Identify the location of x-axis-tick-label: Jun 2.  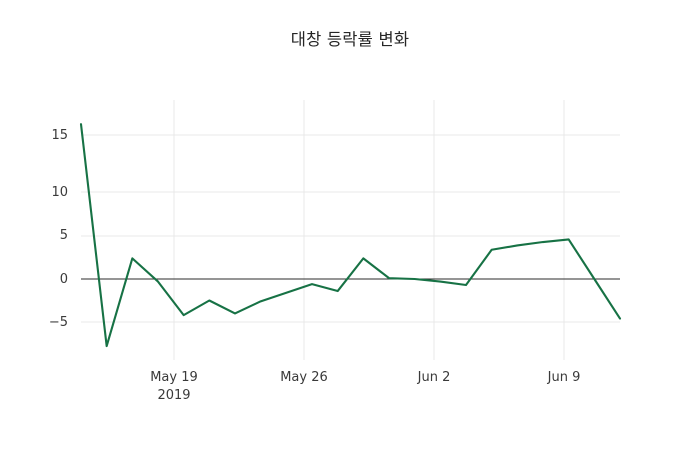
(434, 377).